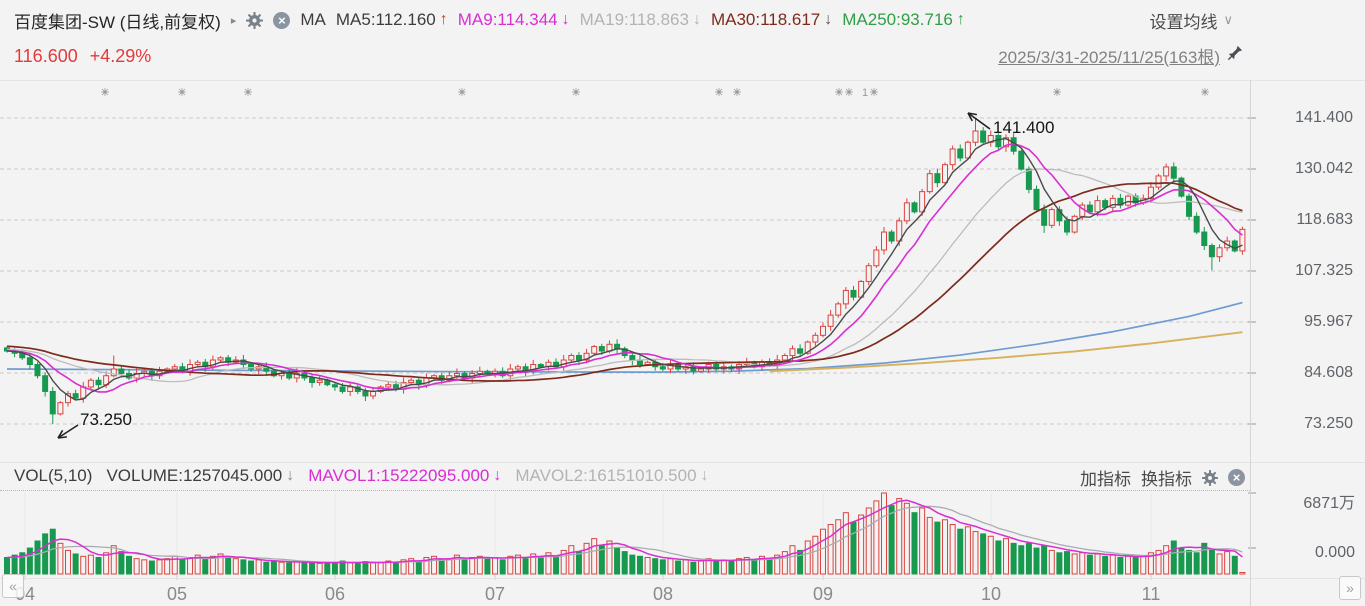  Describe the element at coordinates (828, 19) in the screenshot. I see `ma30-trend-arrow-icon: ↓` at that location.